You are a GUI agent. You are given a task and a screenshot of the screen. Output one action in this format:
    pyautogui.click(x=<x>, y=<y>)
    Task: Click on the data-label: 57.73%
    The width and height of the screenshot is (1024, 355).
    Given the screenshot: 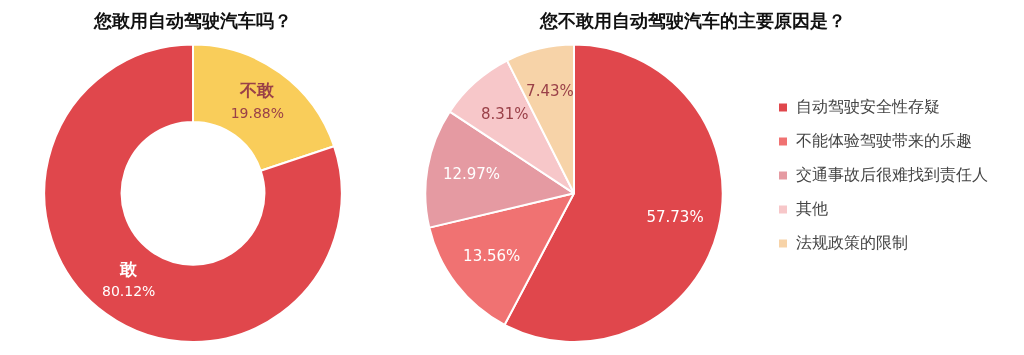 What is the action you would take?
    pyautogui.click(x=675, y=217)
    